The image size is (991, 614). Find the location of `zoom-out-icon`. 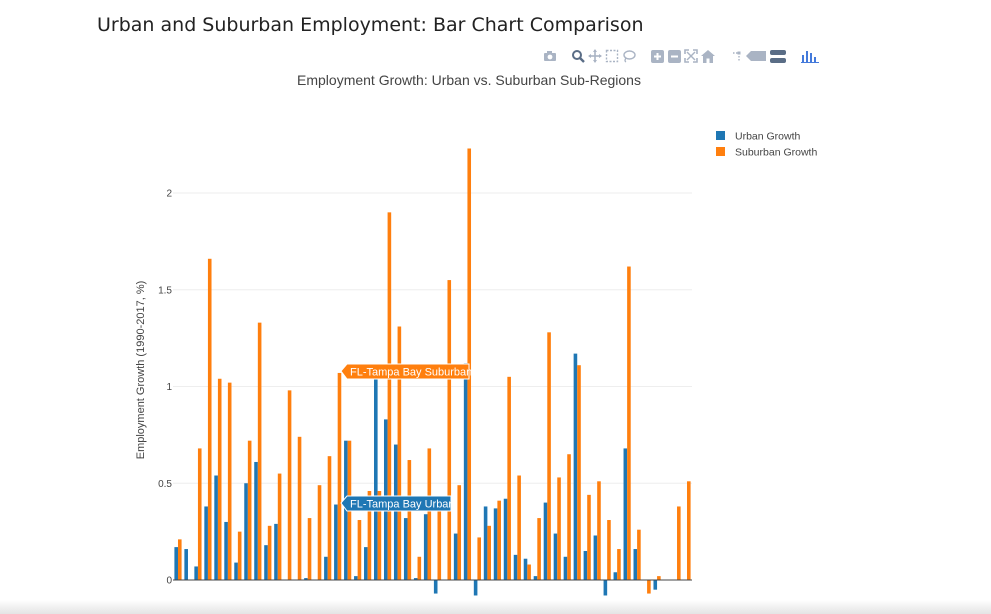

zoom-out-icon is located at coordinates (674, 56).